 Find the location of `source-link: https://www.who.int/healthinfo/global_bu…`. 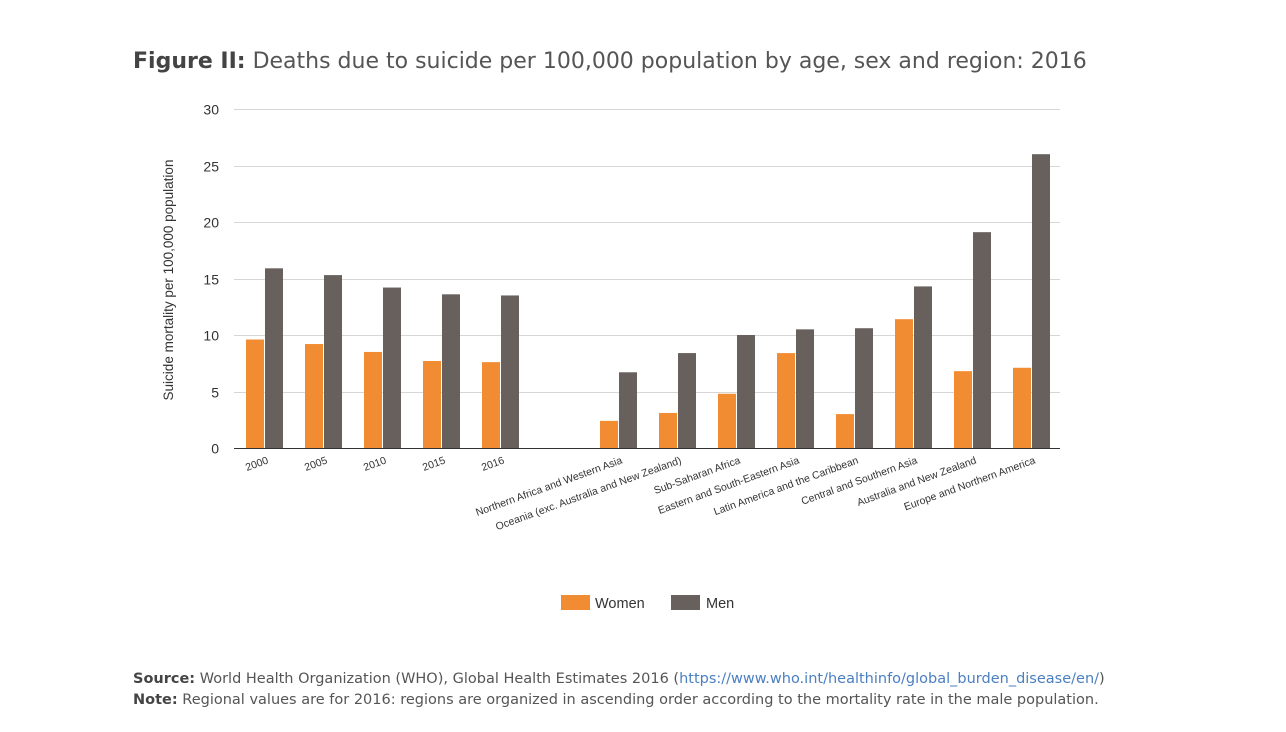

source-link: https://www.who.int/healthinfo/global_bu… is located at coordinates (889, 679).